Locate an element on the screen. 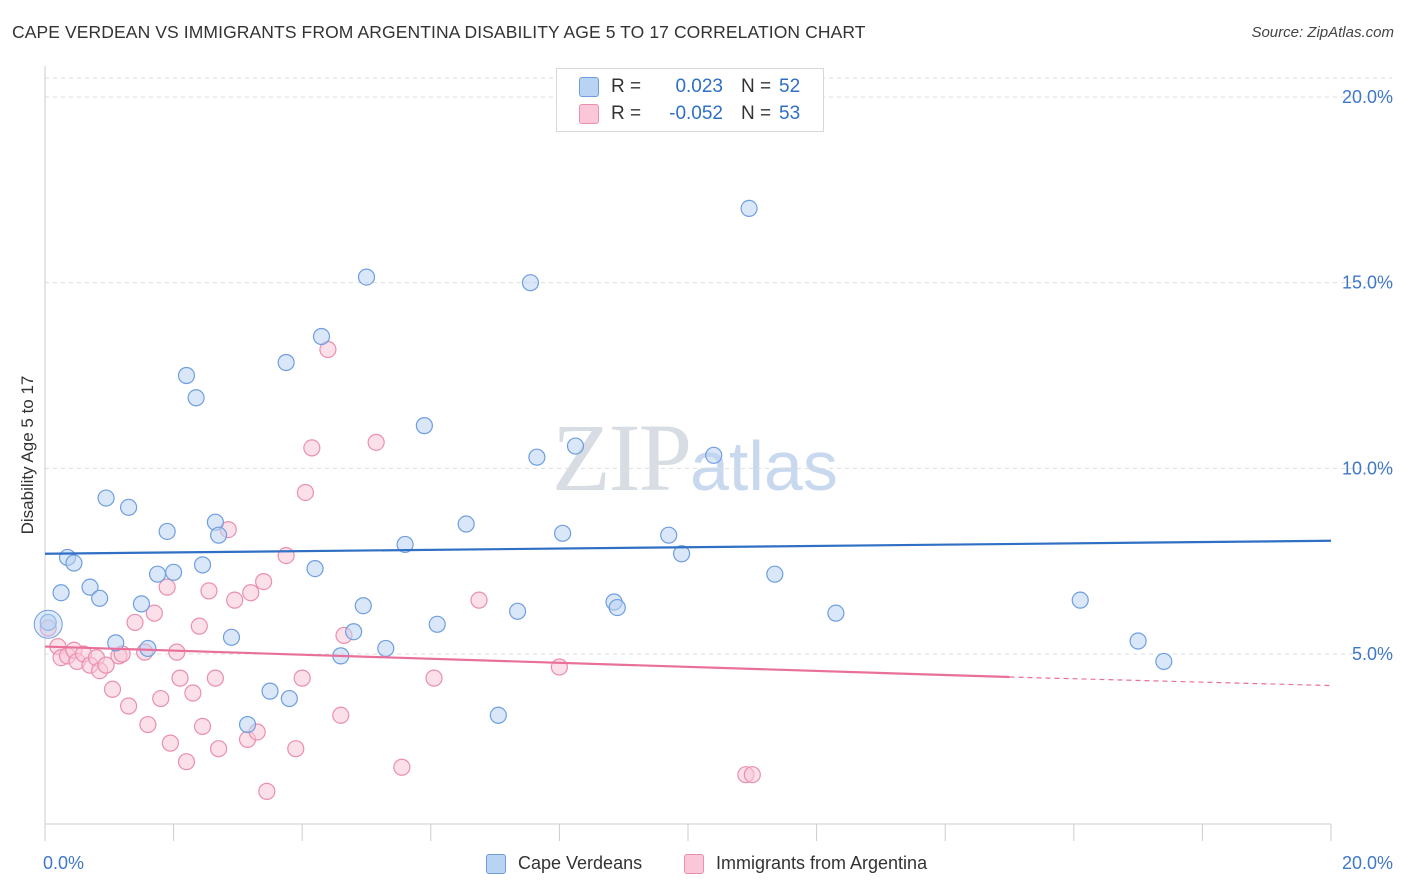 This screenshot has width=1406, height=892. legend-r-value: -0.052 is located at coordinates (696, 113).